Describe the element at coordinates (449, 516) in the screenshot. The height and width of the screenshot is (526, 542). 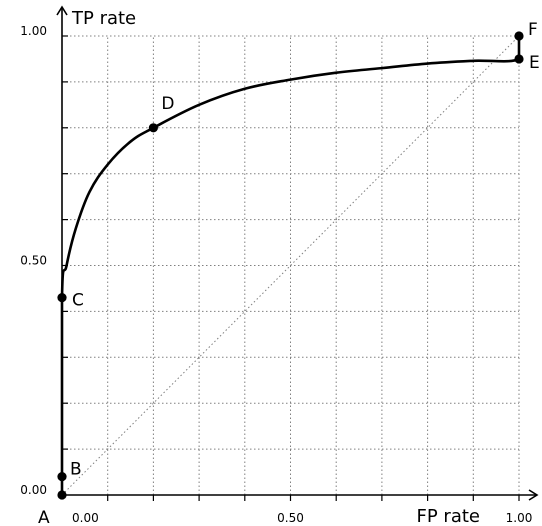
I see `x-axis-title: FP rate` at that location.